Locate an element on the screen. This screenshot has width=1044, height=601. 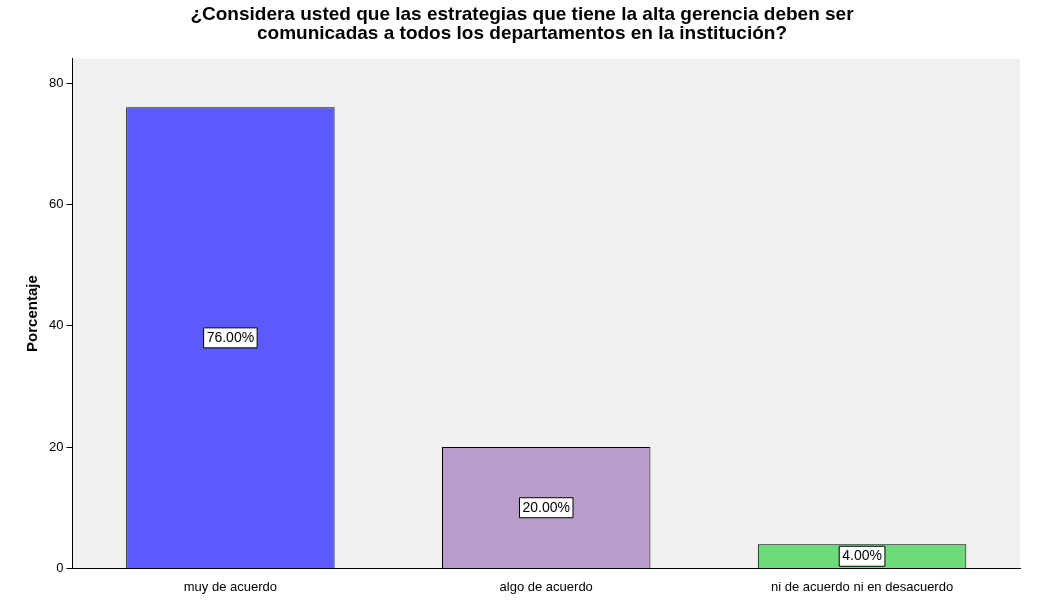
x-tick-label: algo de acuerdo is located at coordinates (546, 586).